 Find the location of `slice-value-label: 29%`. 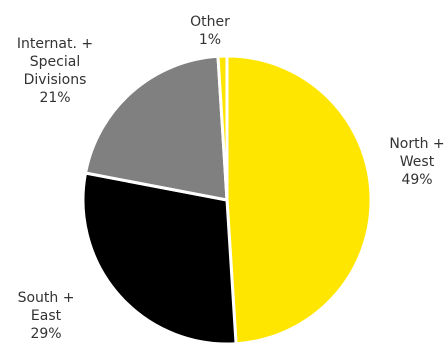

slice-value-label: 29% is located at coordinates (45, 334).